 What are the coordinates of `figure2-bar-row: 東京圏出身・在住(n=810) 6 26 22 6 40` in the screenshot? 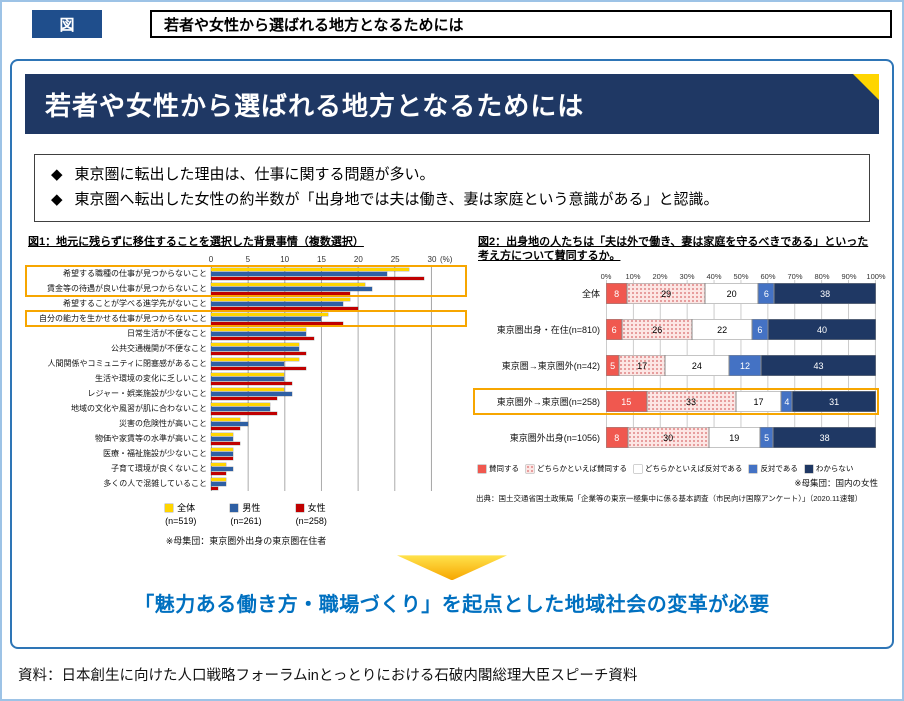 It's located at (676, 330).